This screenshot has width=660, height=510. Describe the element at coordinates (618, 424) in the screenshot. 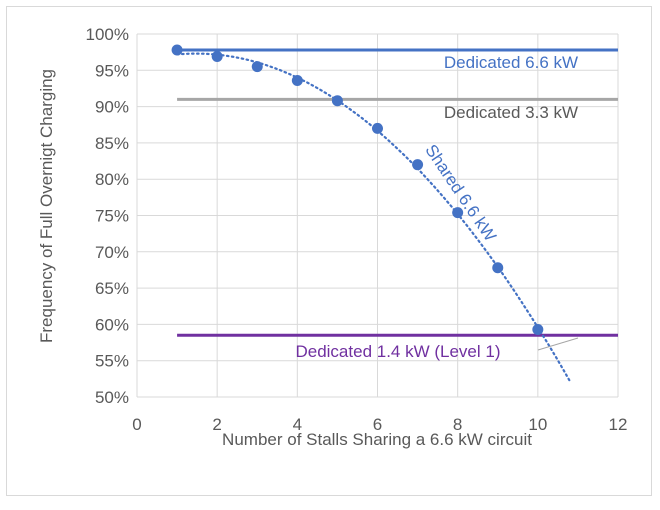

I see `x-tick-label: 12` at that location.